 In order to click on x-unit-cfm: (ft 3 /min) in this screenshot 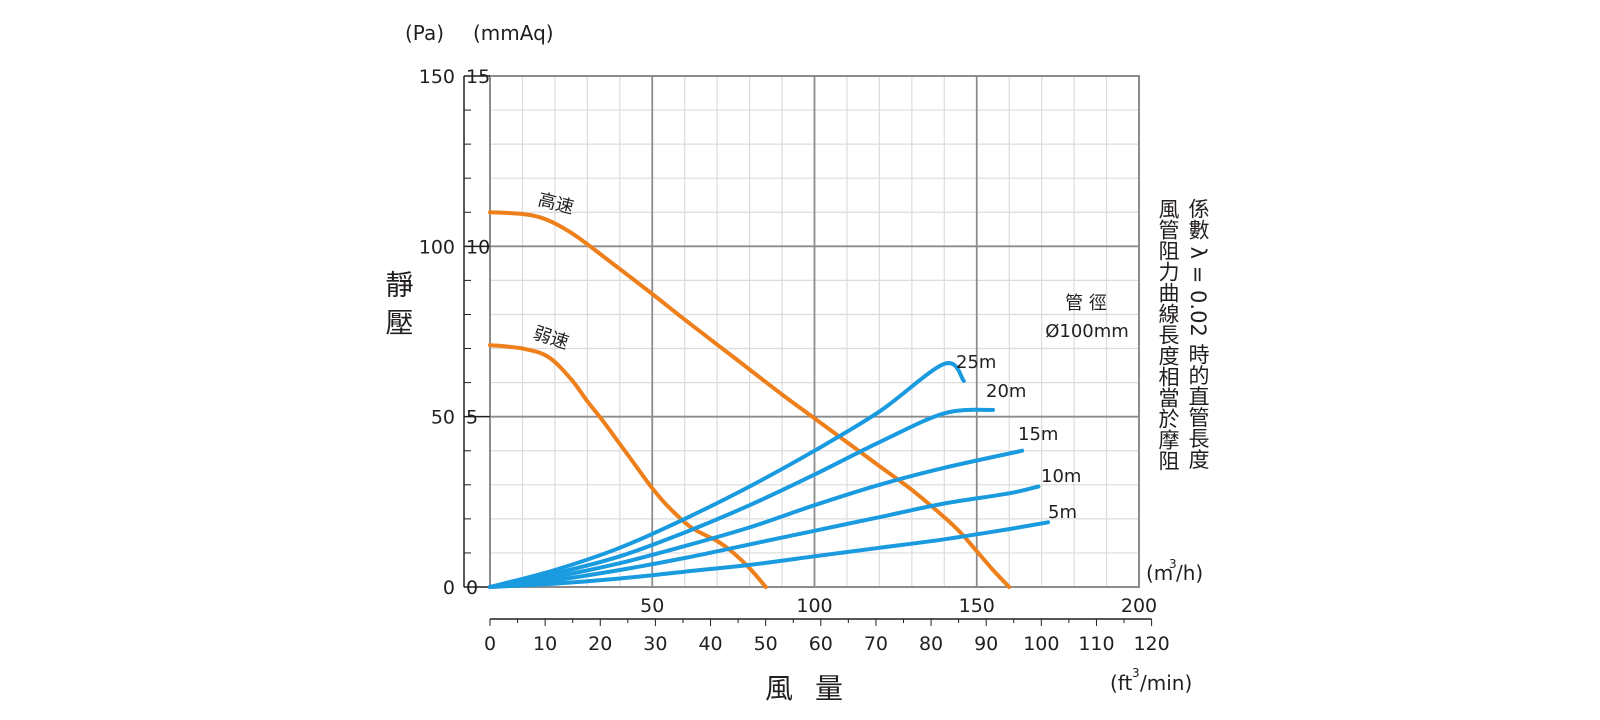, I will do `click(1151, 680)`.